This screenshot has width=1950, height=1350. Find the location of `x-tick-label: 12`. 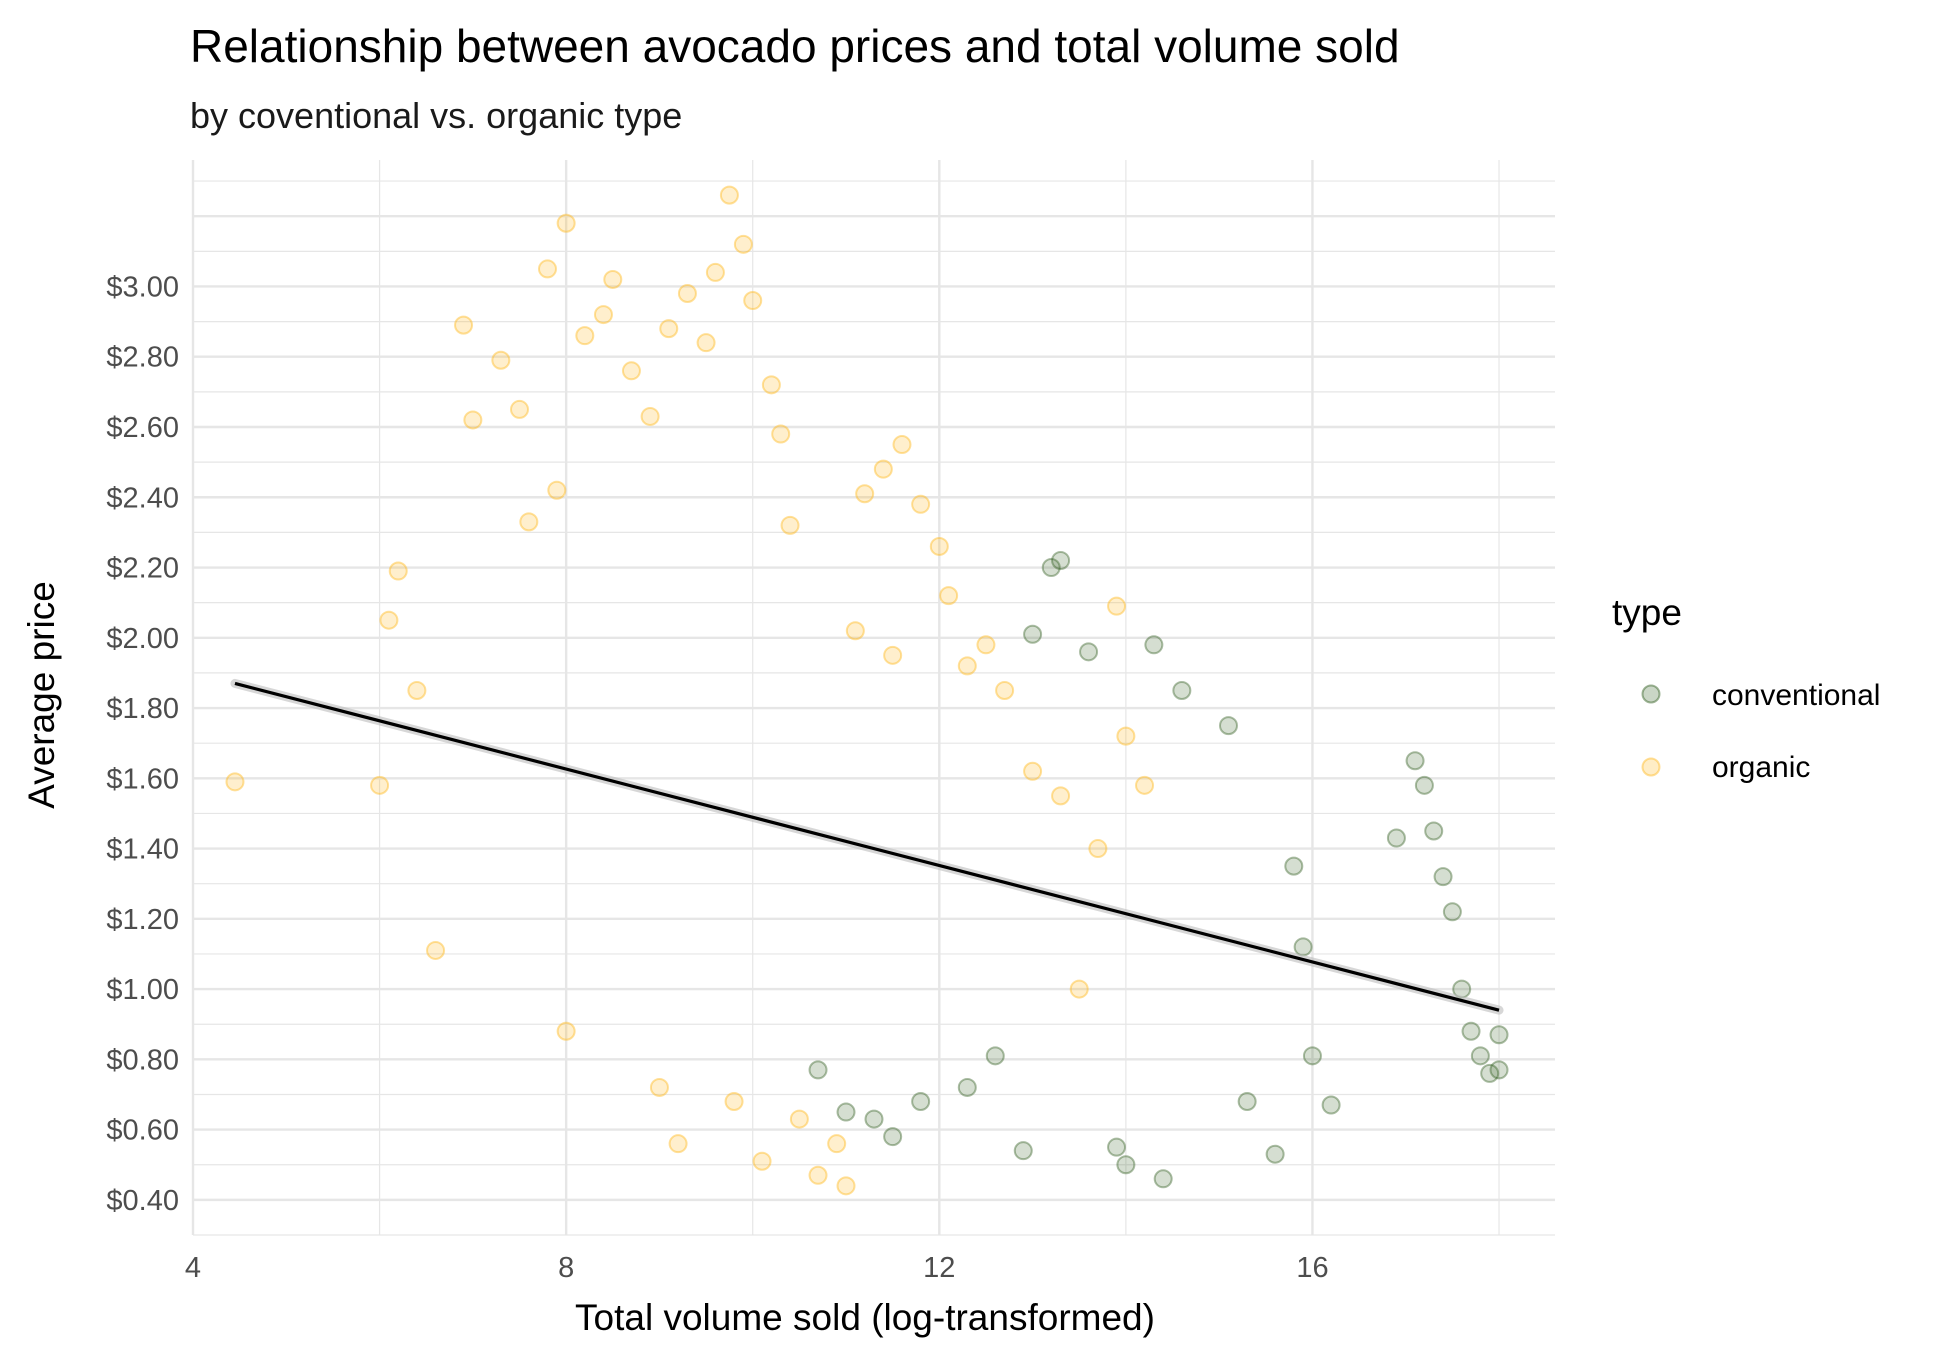

x-tick-label: 12 is located at coordinates (939, 1268).